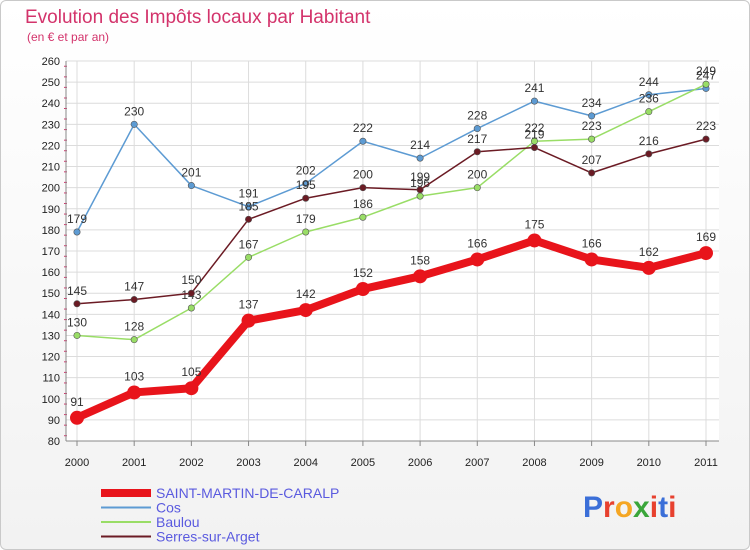 Image resolution: width=750 pixels, height=550 pixels. Describe the element at coordinates (134, 111) in the screenshot. I see `data-label: 230` at that location.